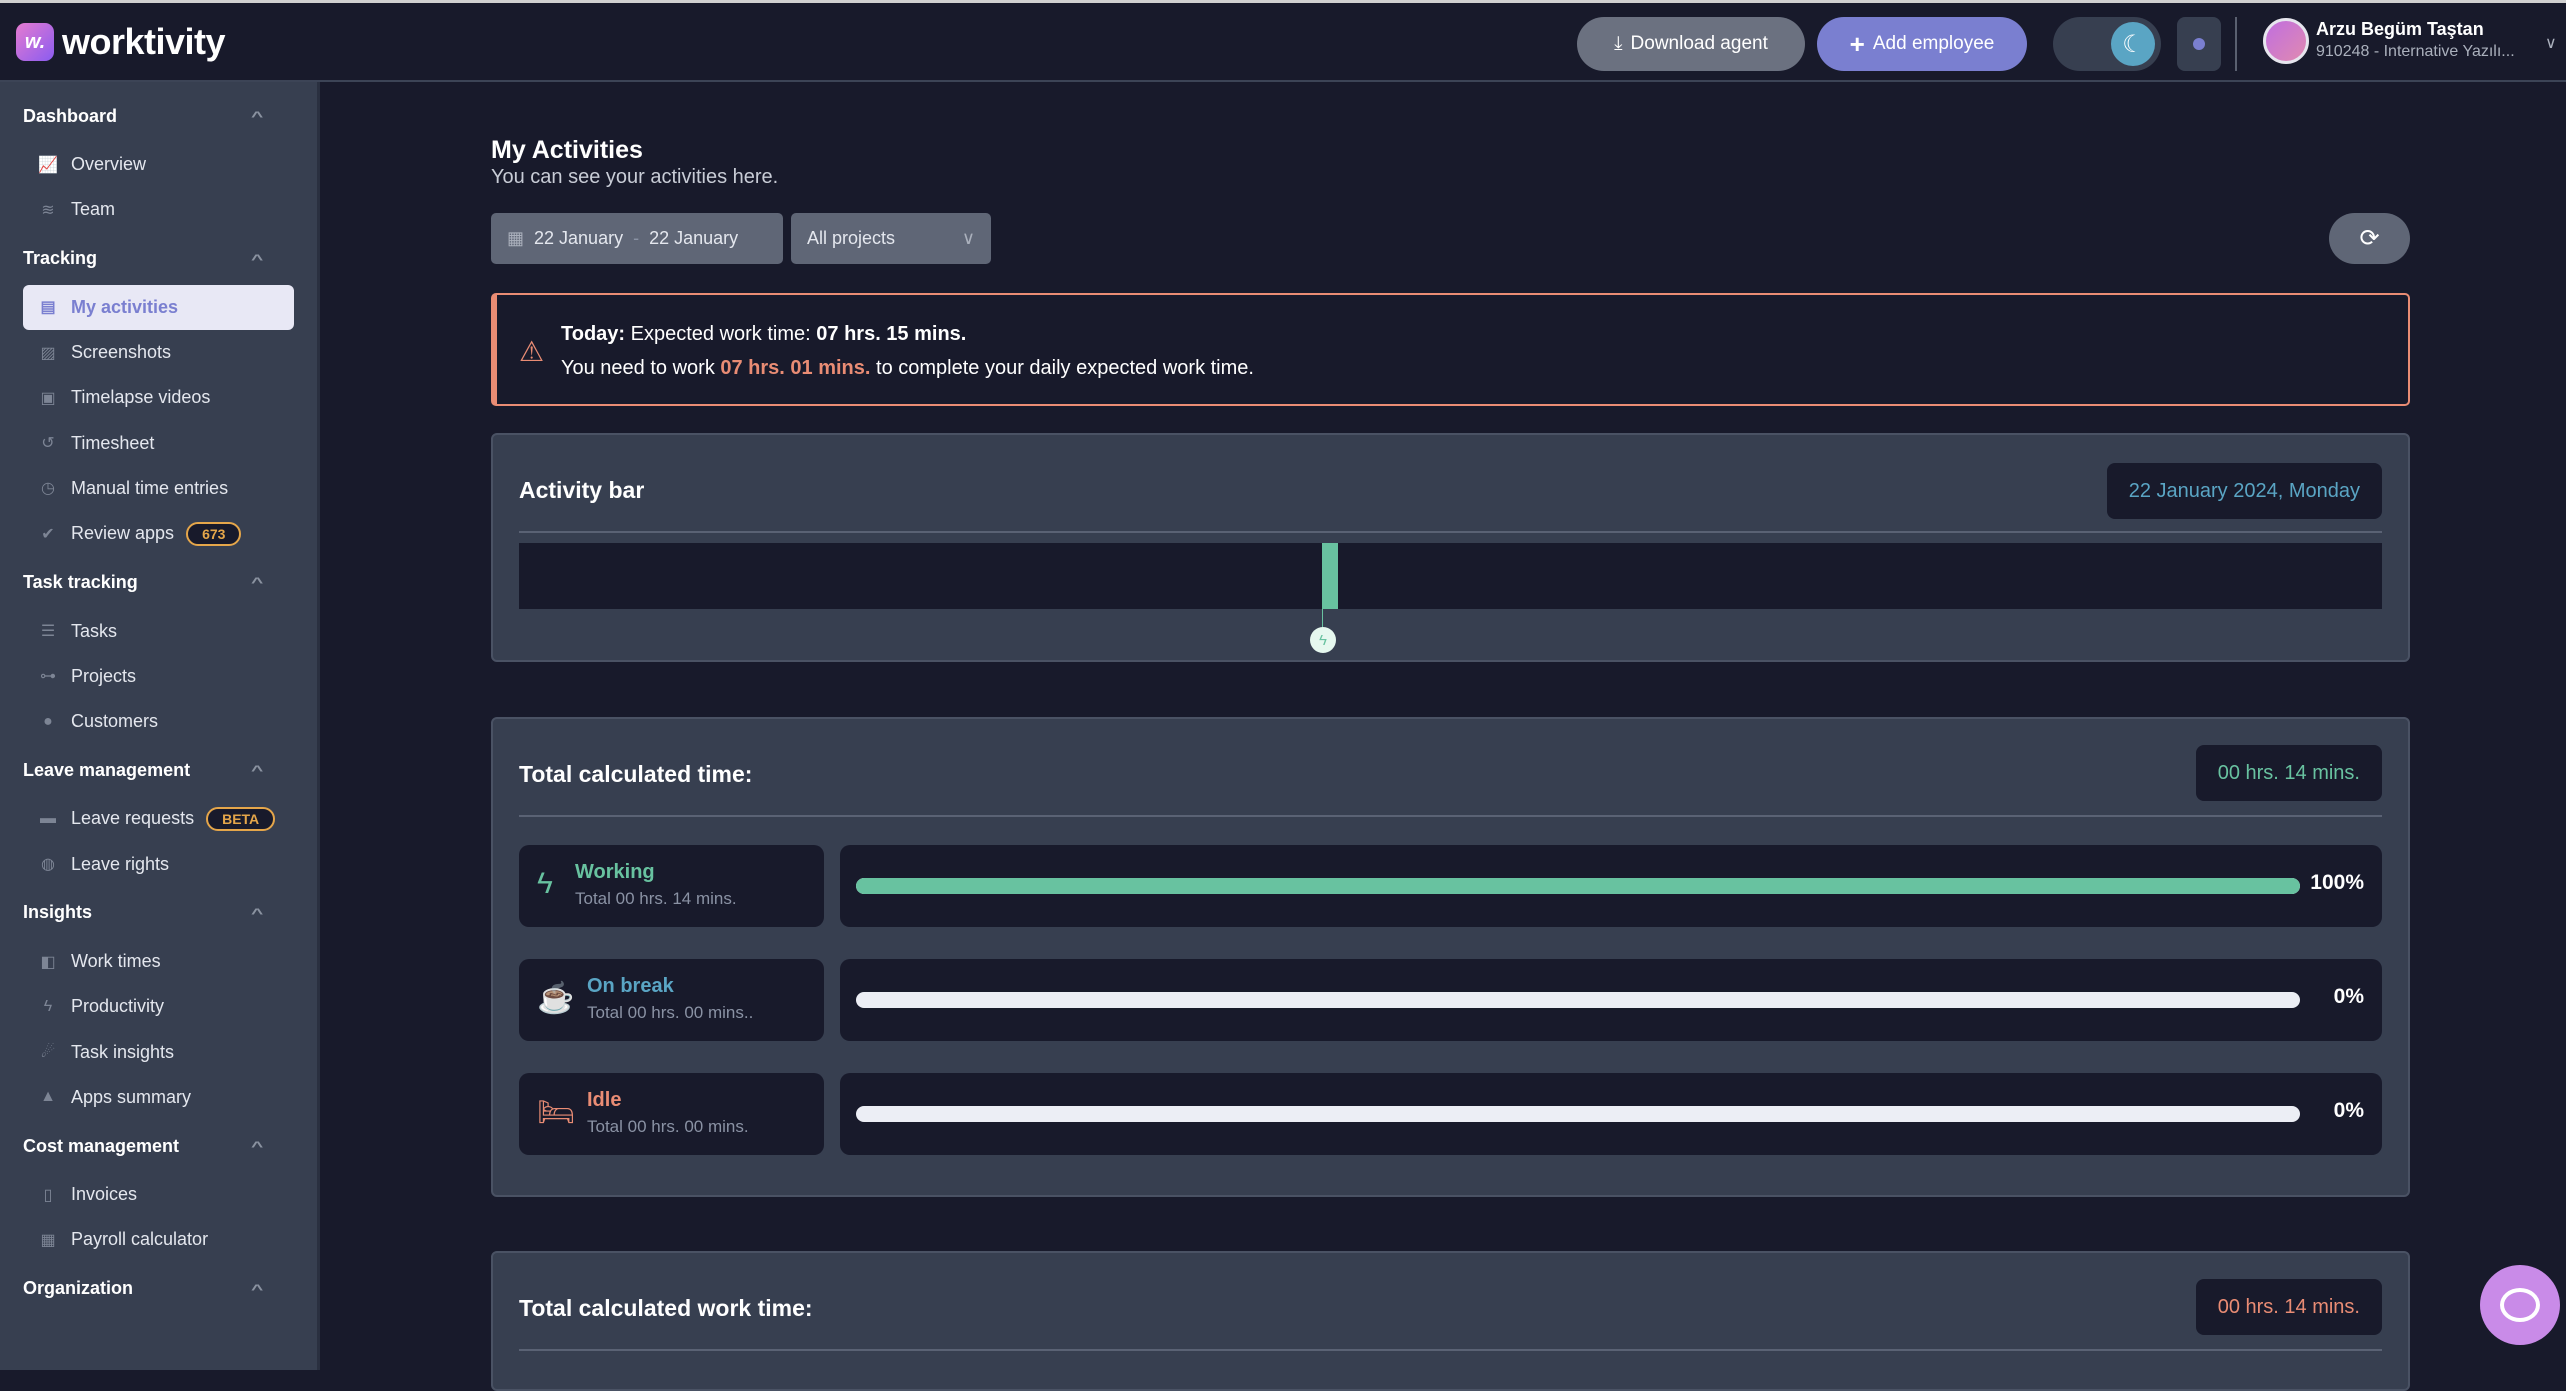 This screenshot has width=2566, height=1391. What do you see at coordinates (158, 1239) in the screenshot?
I see `sidebar-item-payroll-calculator: ▦ Payroll calculator` at bounding box center [158, 1239].